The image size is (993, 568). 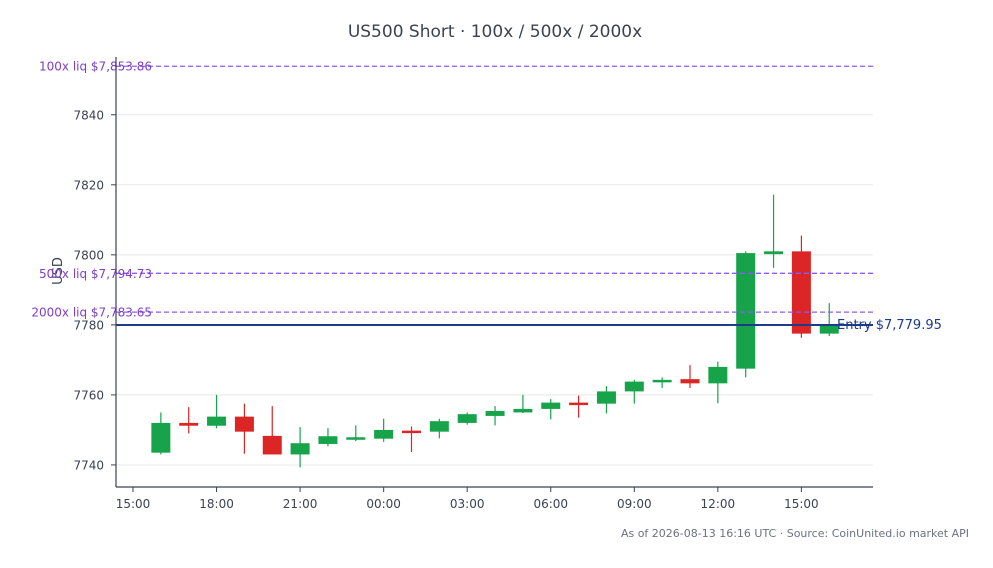 I want to click on y-tick-label: 7760, so click(x=88, y=395).